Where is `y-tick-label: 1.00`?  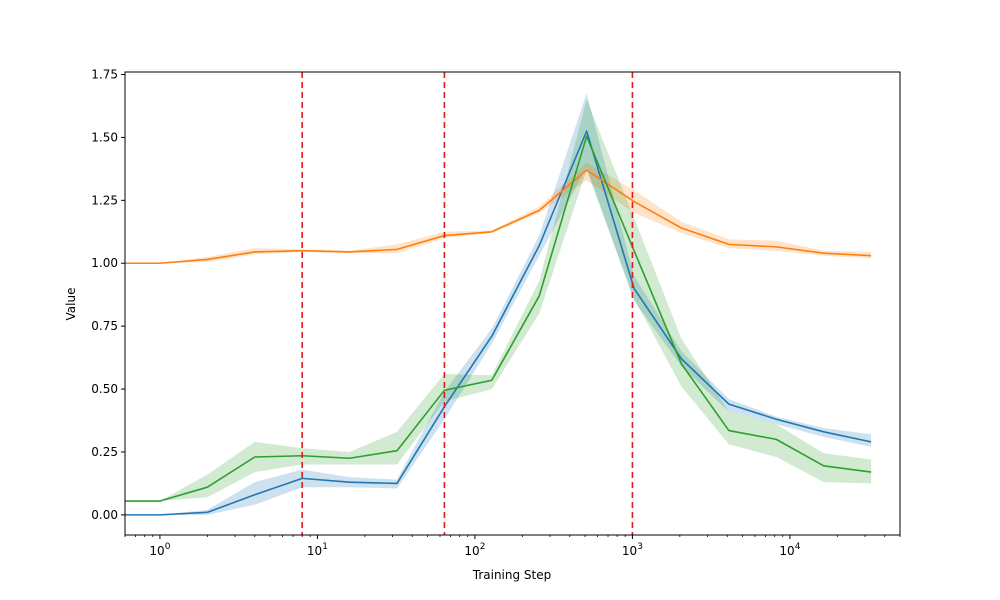 y-tick-label: 1.00 is located at coordinates (104, 263).